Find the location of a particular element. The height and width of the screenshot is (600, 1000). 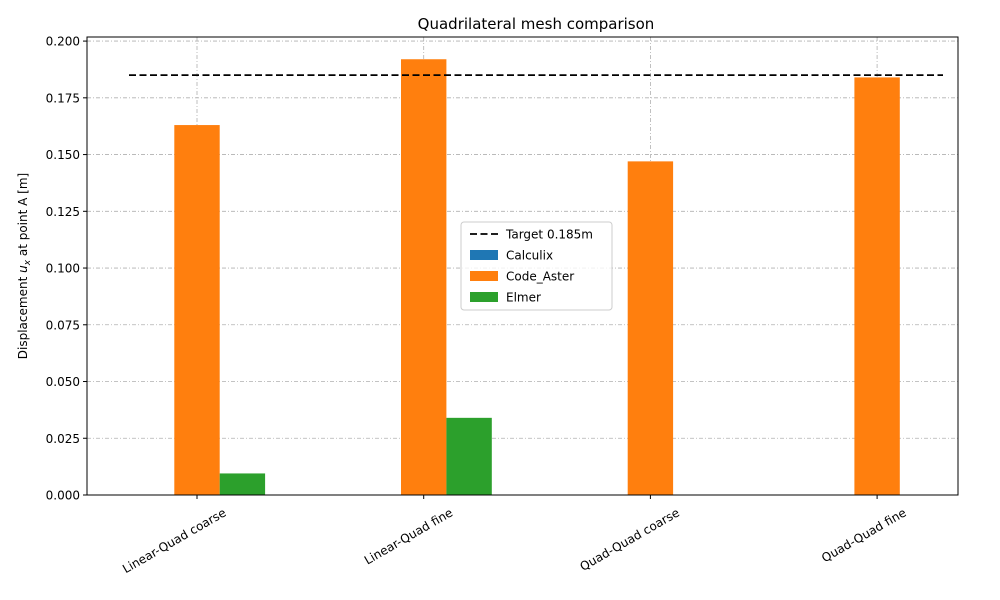

y-tick-label: 0.175 is located at coordinates (63, 98).